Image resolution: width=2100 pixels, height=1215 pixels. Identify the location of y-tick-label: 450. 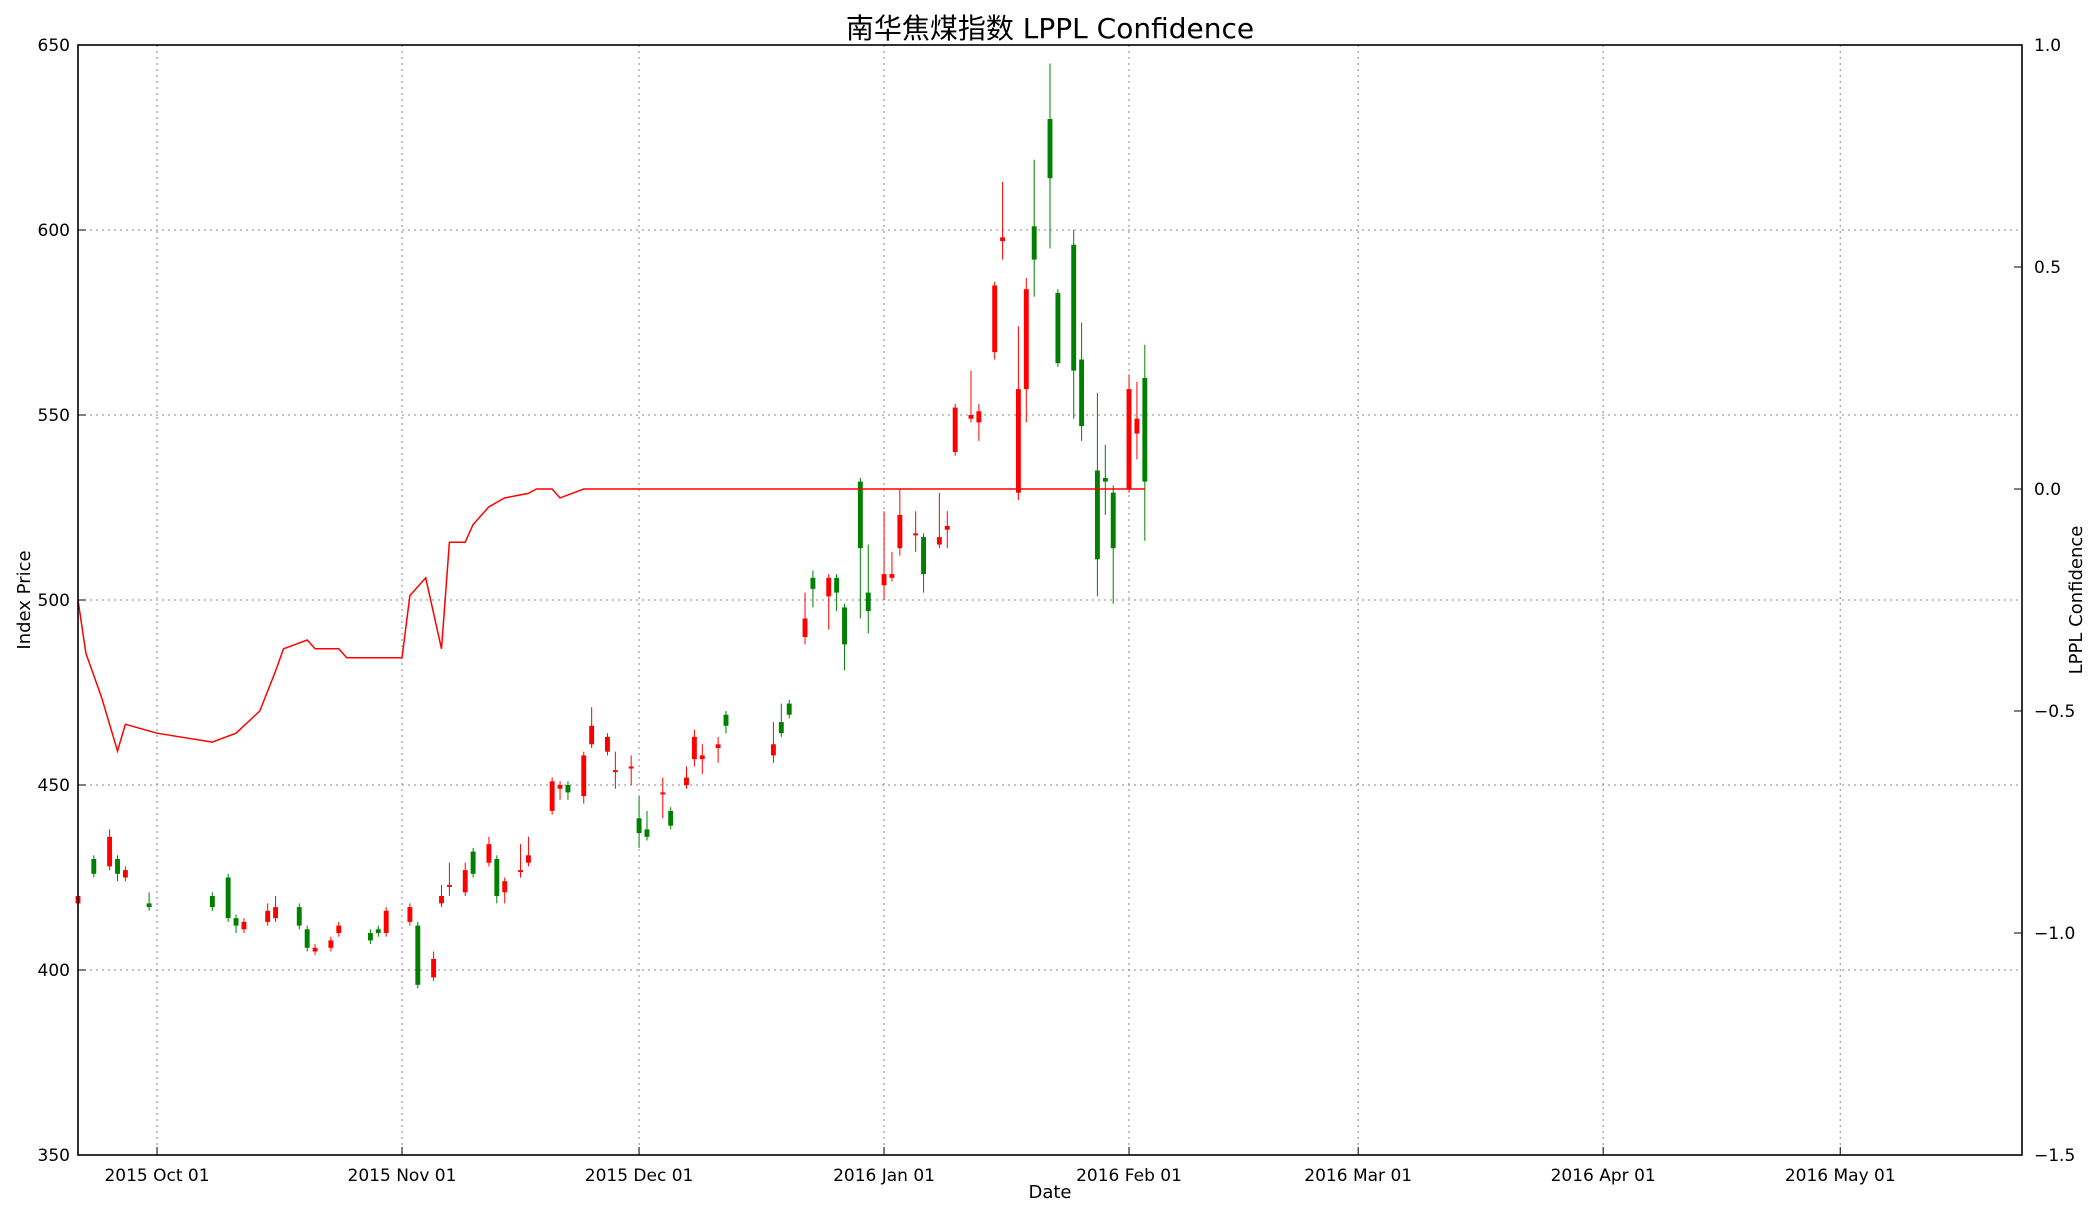
(54, 786).